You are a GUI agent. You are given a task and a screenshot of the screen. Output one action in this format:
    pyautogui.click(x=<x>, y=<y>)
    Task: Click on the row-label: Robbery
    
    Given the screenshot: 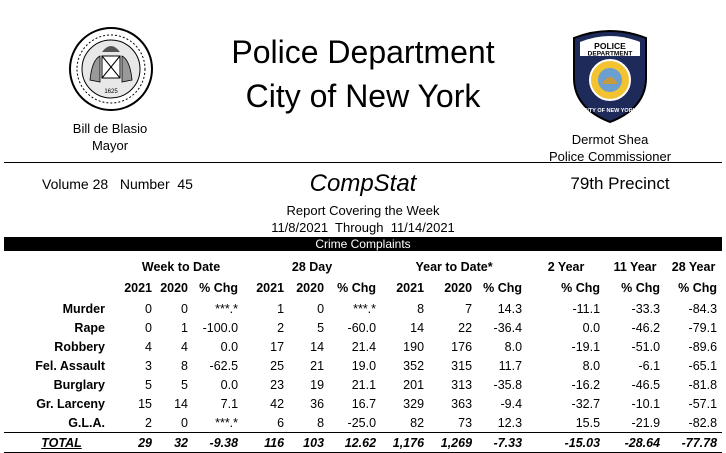 What is the action you would take?
    pyautogui.click(x=79, y=346)
    